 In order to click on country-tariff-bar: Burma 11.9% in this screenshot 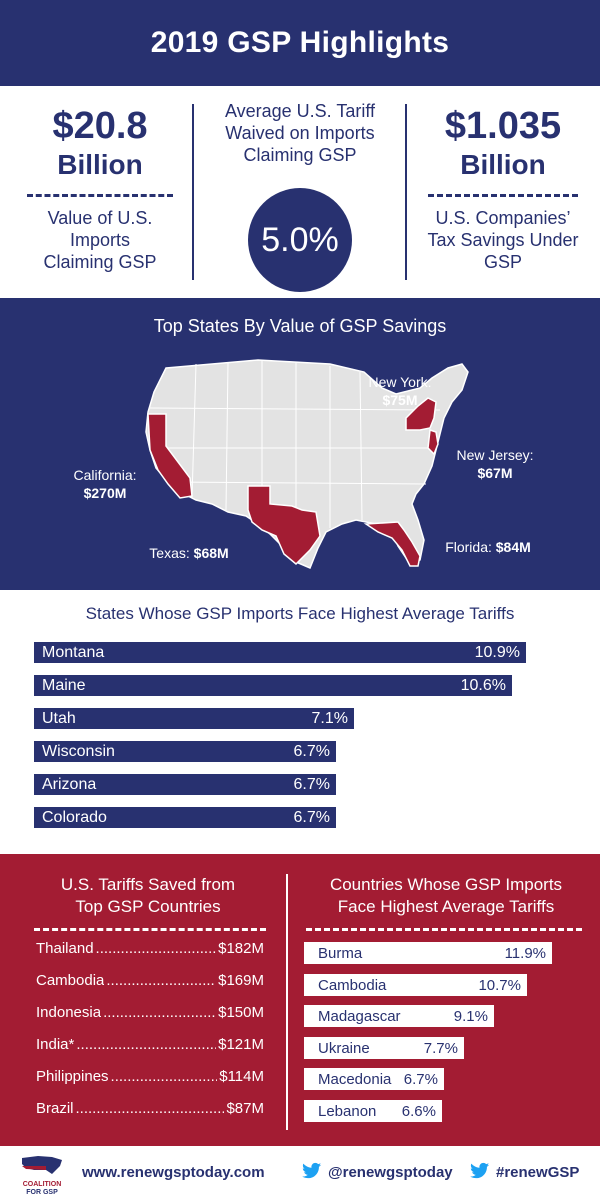, I will do `click(428, 953)`.